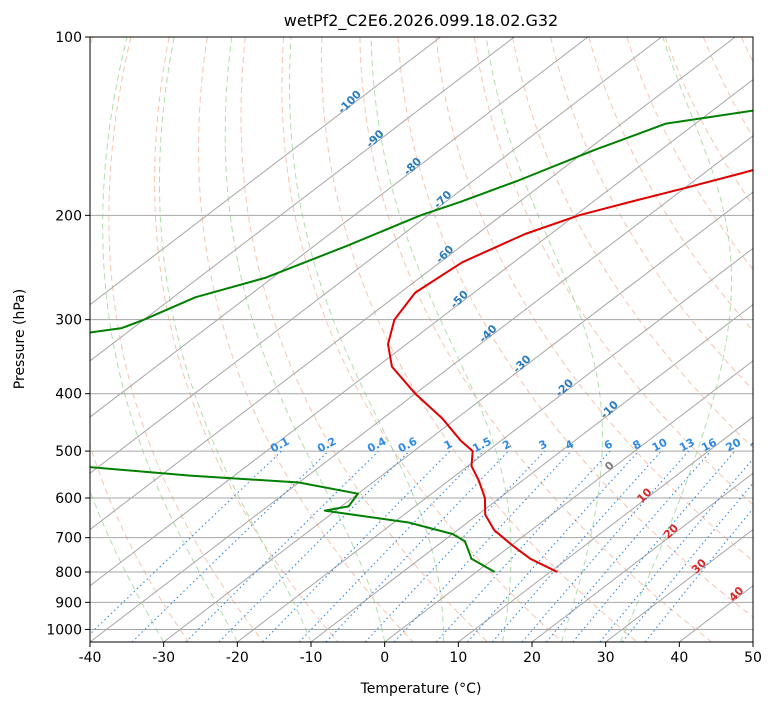  I want to click on y-tick-label: 300, so click(68, 321).